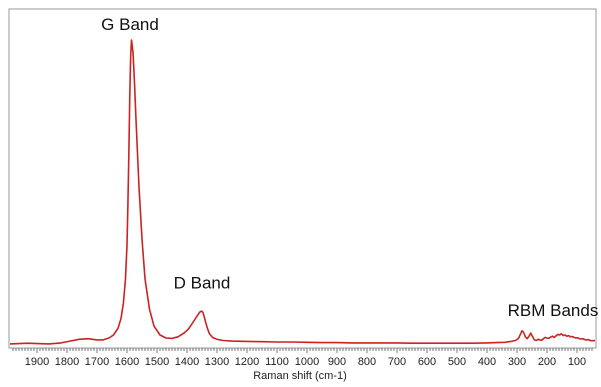 The width and height of the screenshot is (601, 387). I want to click on x-tick-label: 500, so click(457, 362).